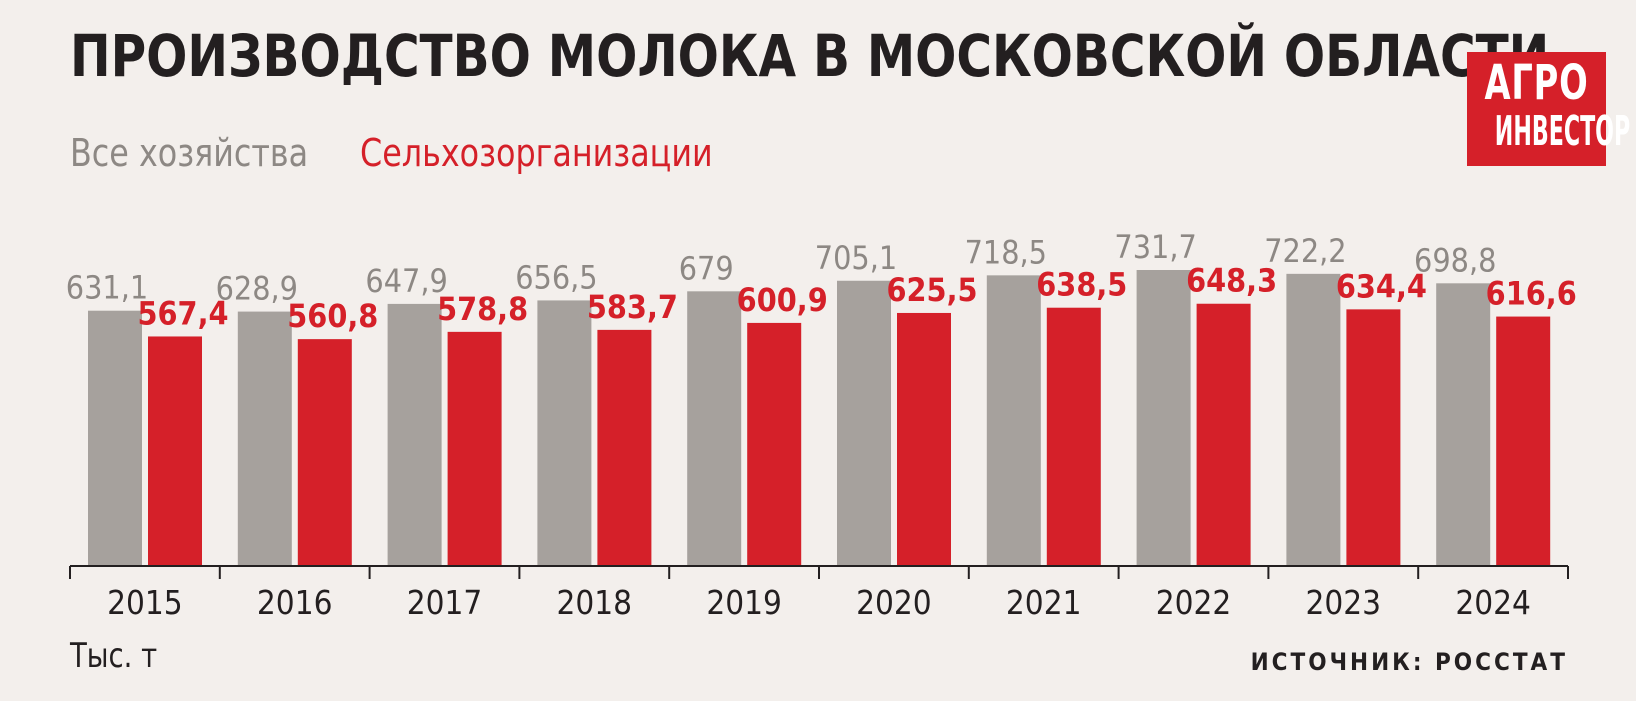 This screenshot has width=1636, height=701. Describe the element at coordinates (115, 438) in the screenshot. I see `bar-2015-all` at that location.